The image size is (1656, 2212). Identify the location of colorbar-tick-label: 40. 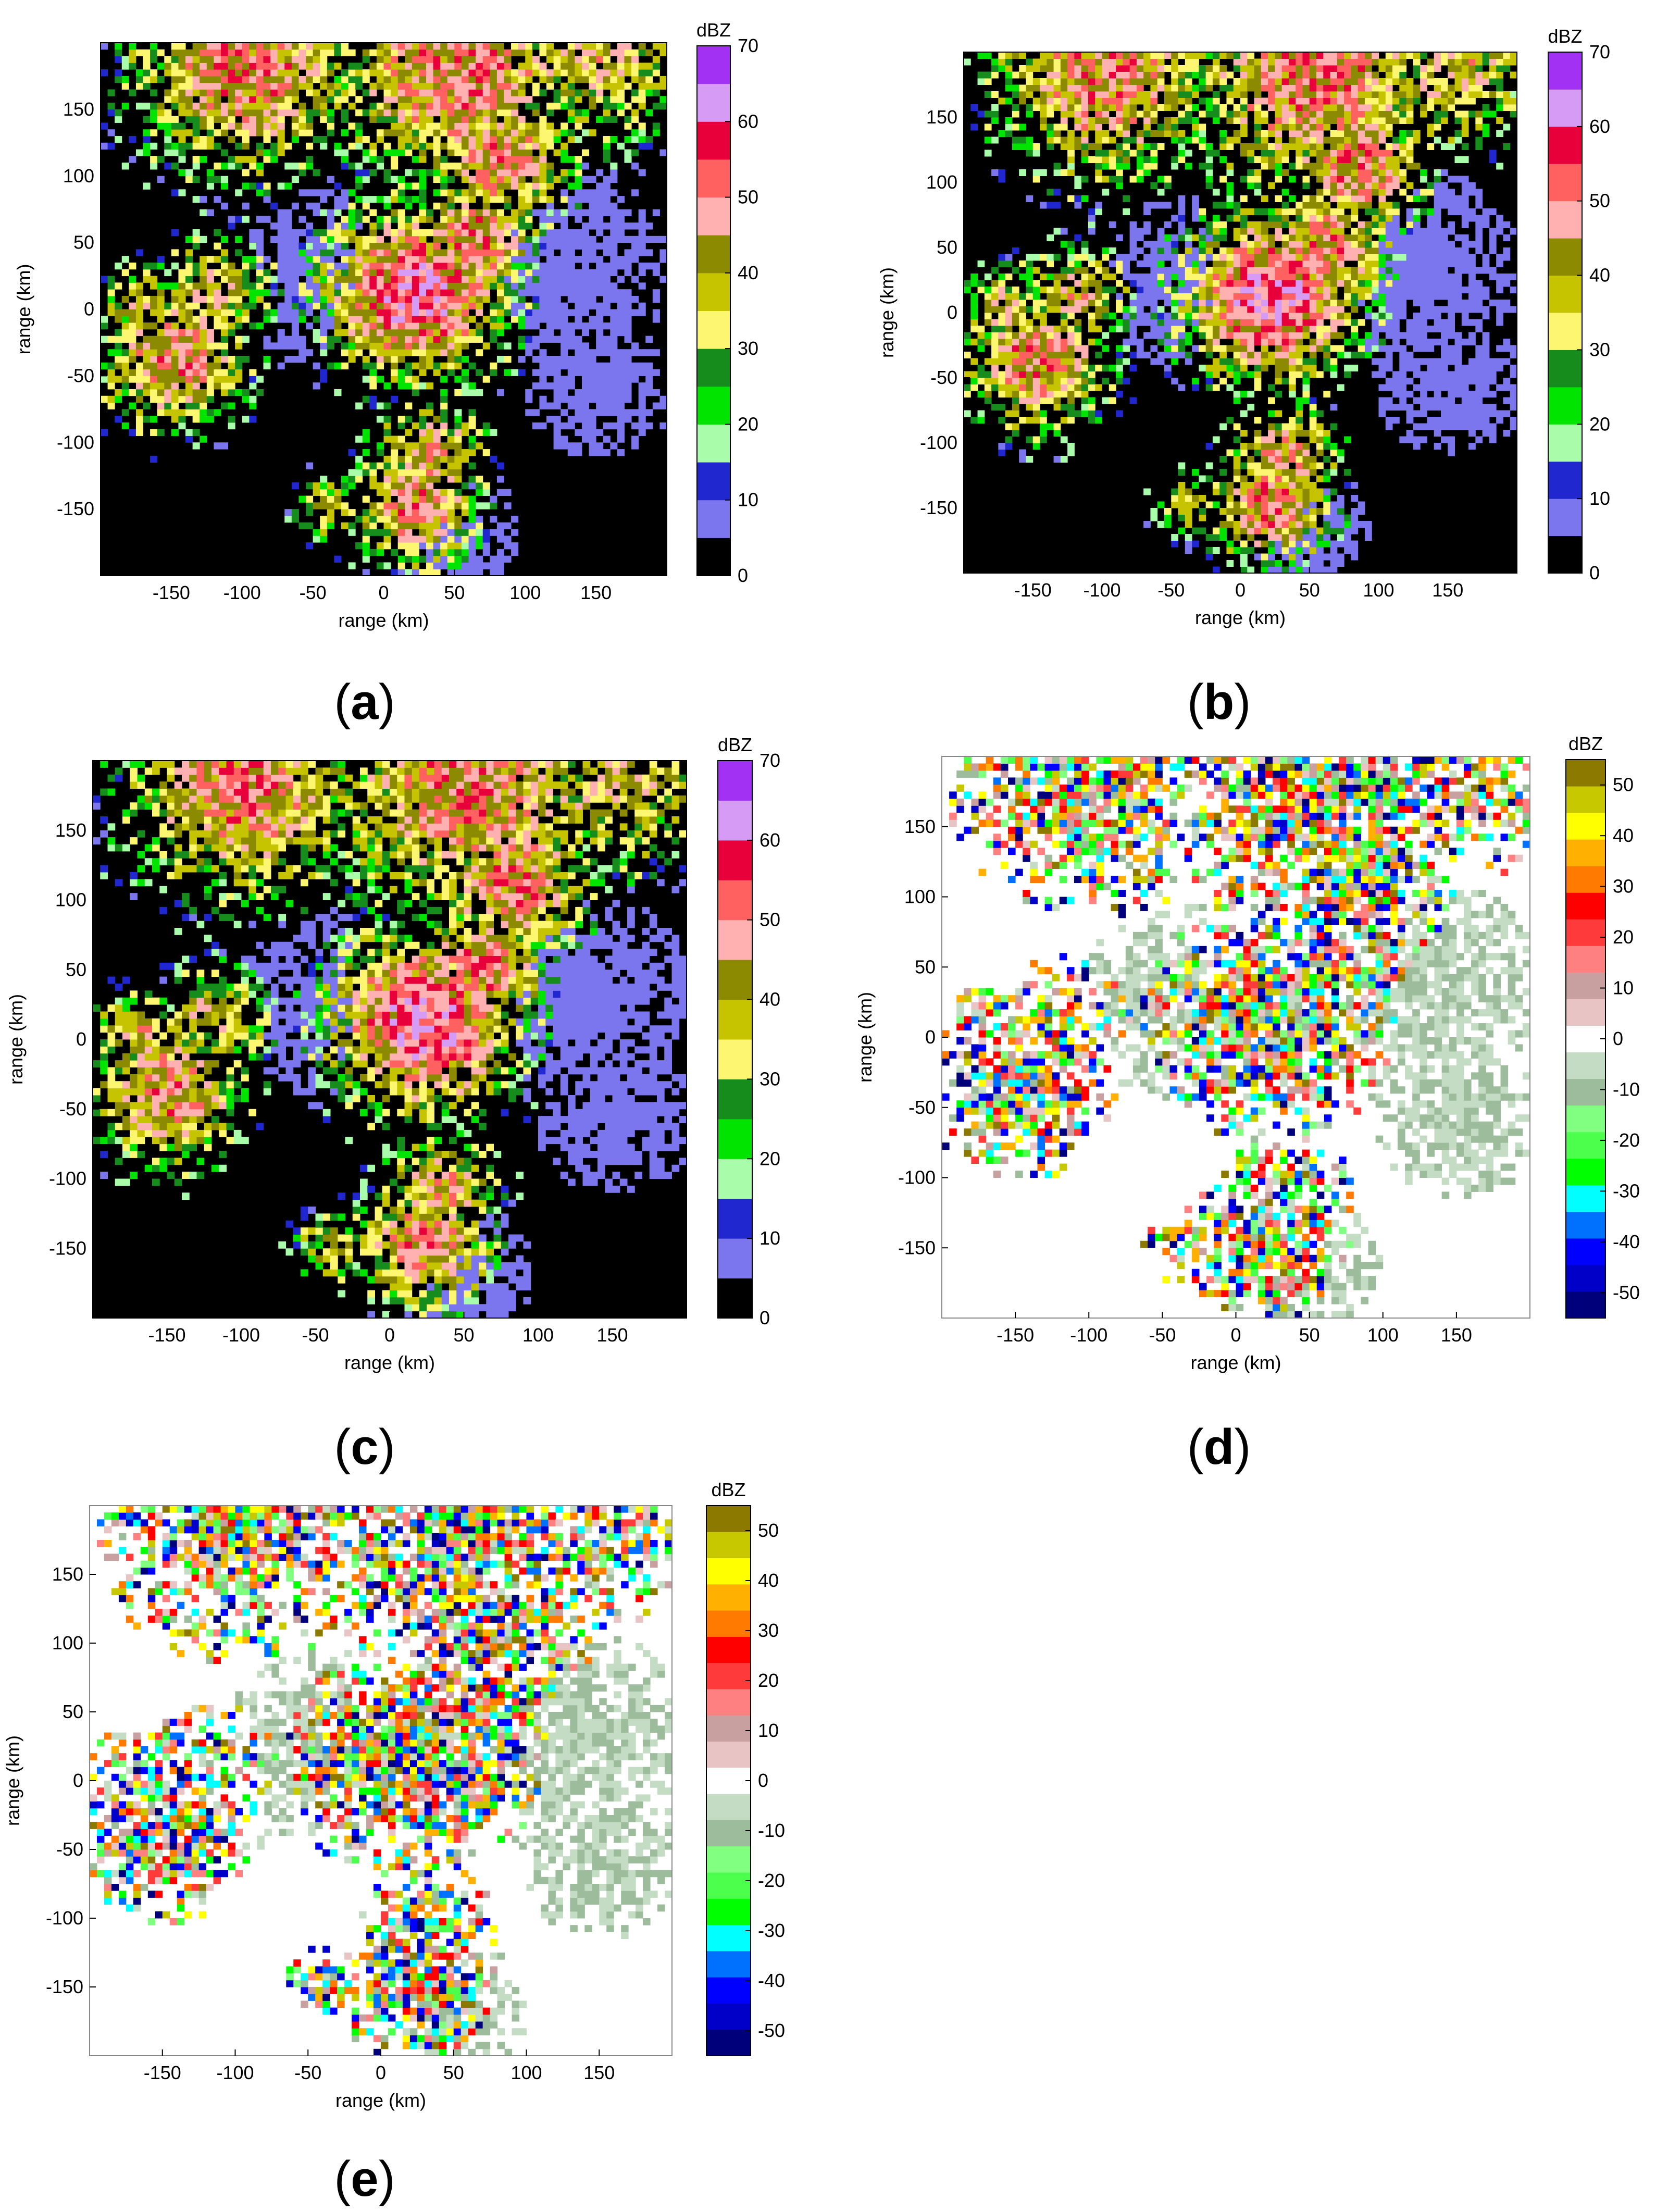
(748, 272).